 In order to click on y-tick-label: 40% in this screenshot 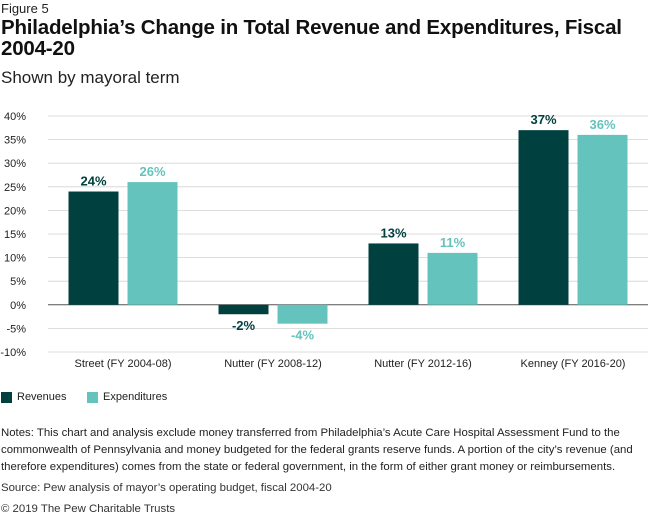, I will do `click(15, 117)`.